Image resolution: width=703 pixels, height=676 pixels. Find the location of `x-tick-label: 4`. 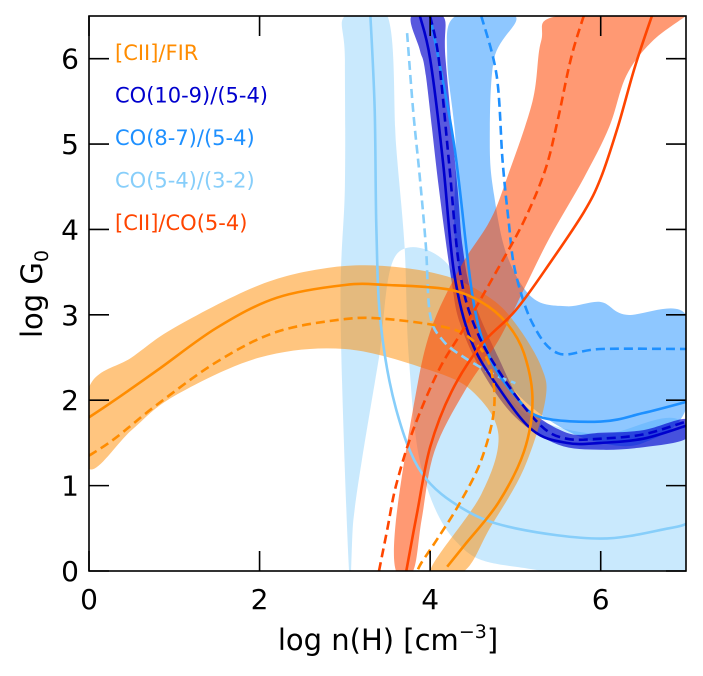

x-tick-label: 4 is located at coordinates (430, 599).